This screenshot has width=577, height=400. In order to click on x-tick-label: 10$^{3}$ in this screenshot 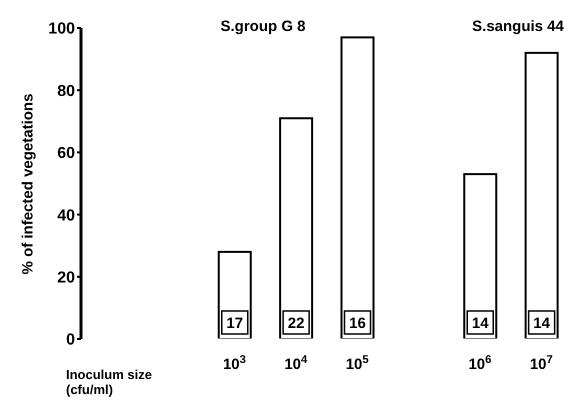, I will do `click(234, 363)`.